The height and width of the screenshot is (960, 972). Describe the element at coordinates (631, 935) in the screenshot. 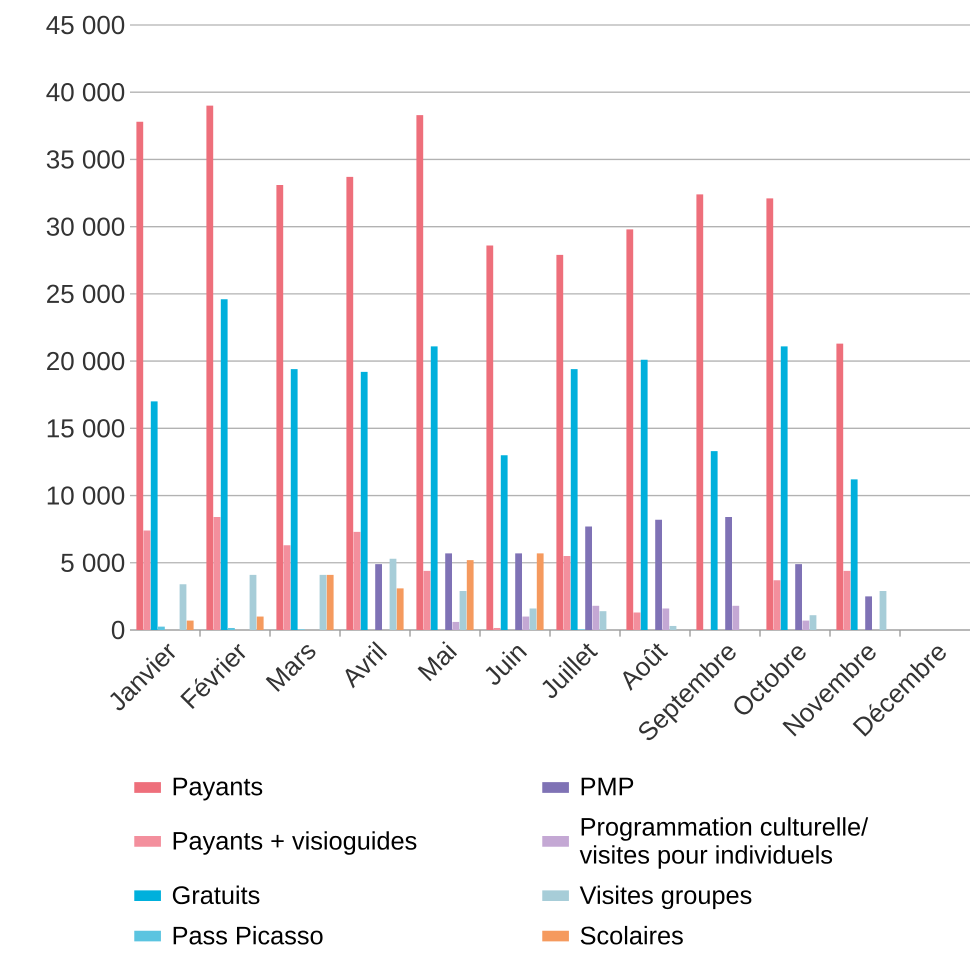

I see `legend-label: Scolaires` at that location.